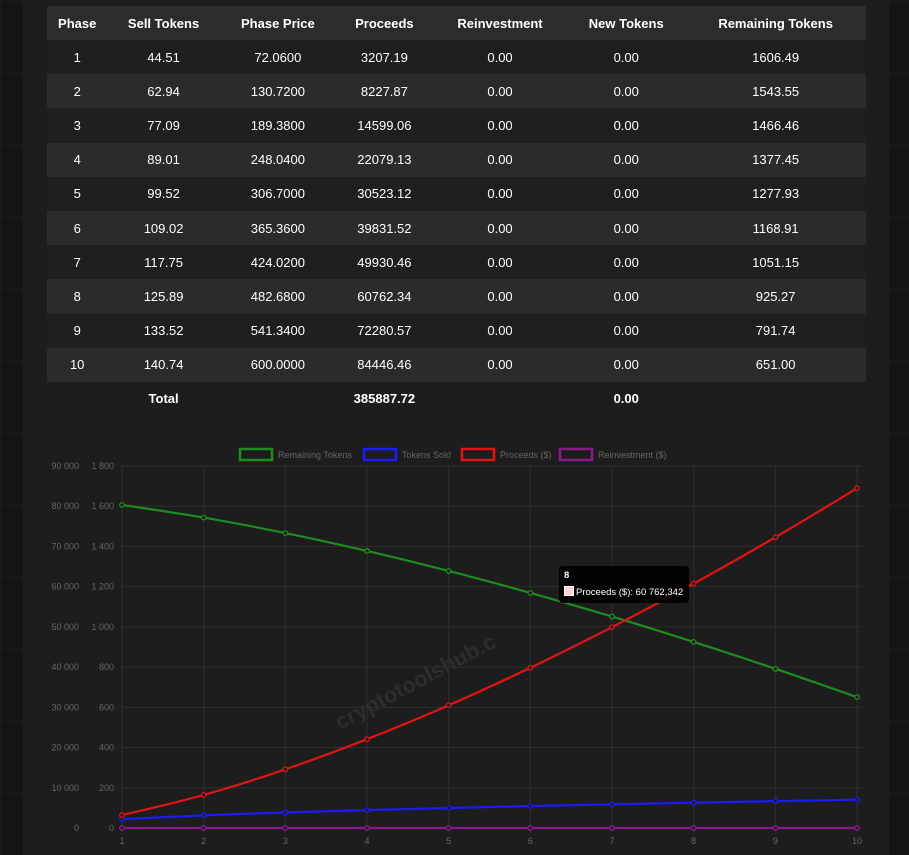 This screenshot has height=855, width=909. What do you see at coordinates (775, 91) in the screenshot?
I see `cell-remaining-tokens: 1543.55` at bounding box center [775, 91].